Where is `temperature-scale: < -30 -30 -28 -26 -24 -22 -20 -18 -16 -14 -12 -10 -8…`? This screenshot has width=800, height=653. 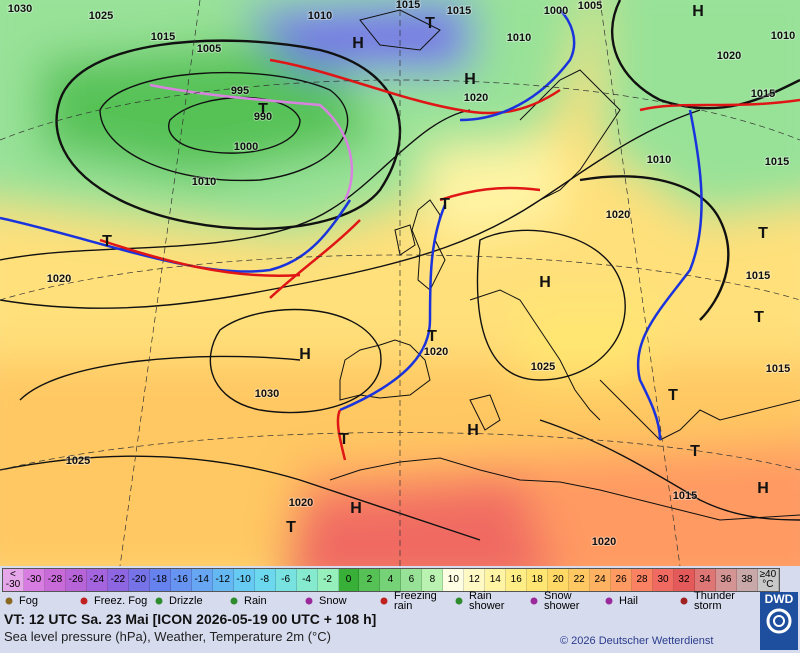 temperature-scale: < -30 -30 -28 -26 -24 -22 -20 -18 -16 -14 -12 -10 -8… is located at coordinates (391, 580).